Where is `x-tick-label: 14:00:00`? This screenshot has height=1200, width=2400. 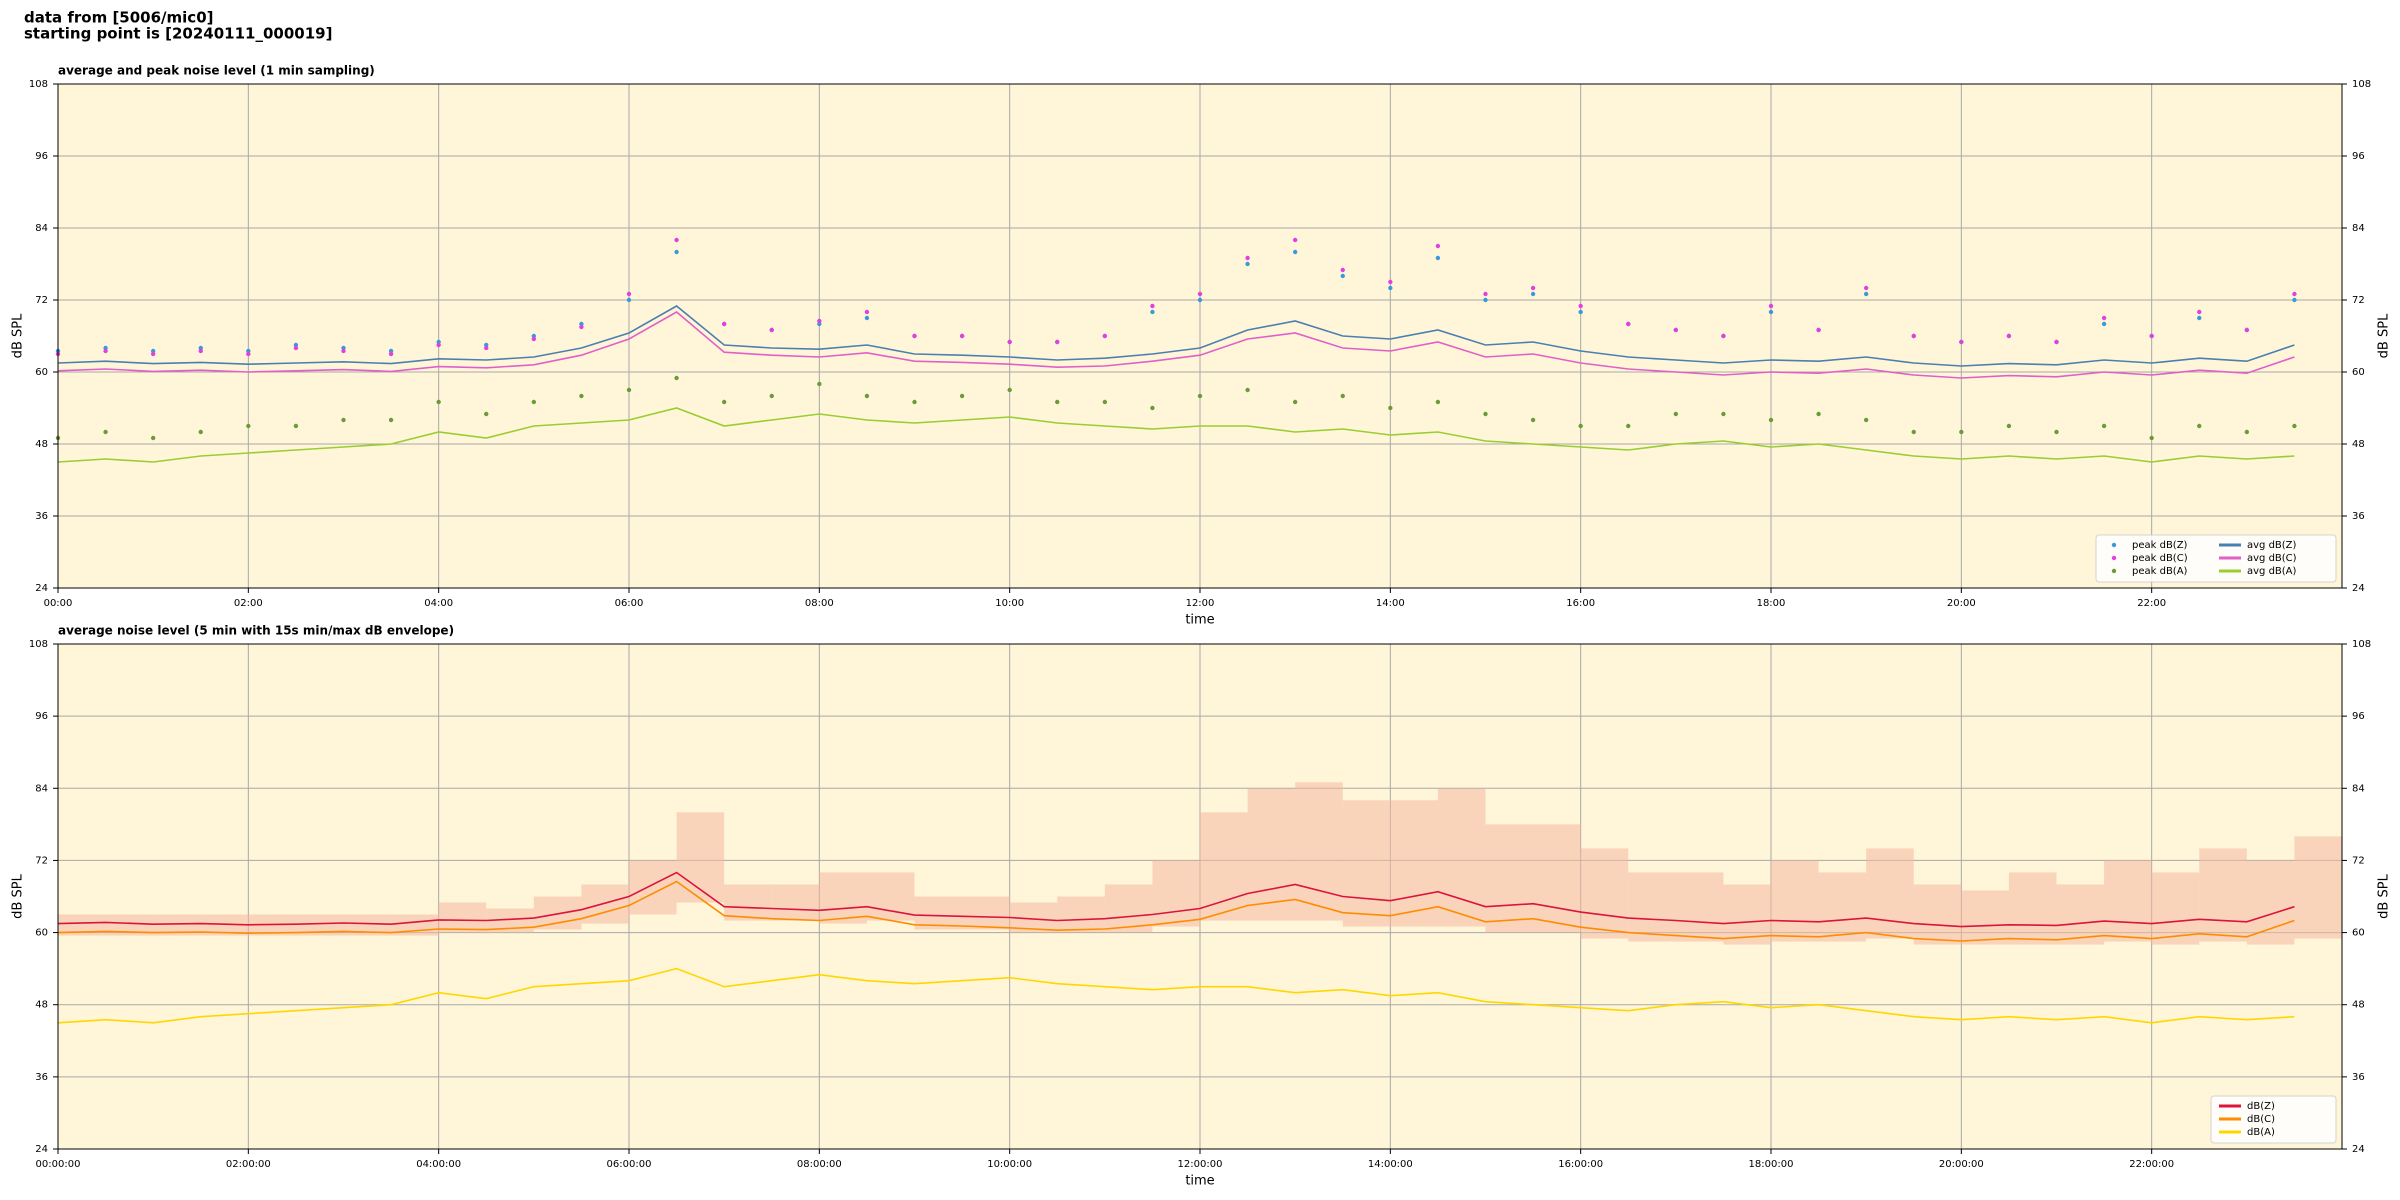 x-tick-label: 14:00:00 is located at coordinates (1390, 1164).